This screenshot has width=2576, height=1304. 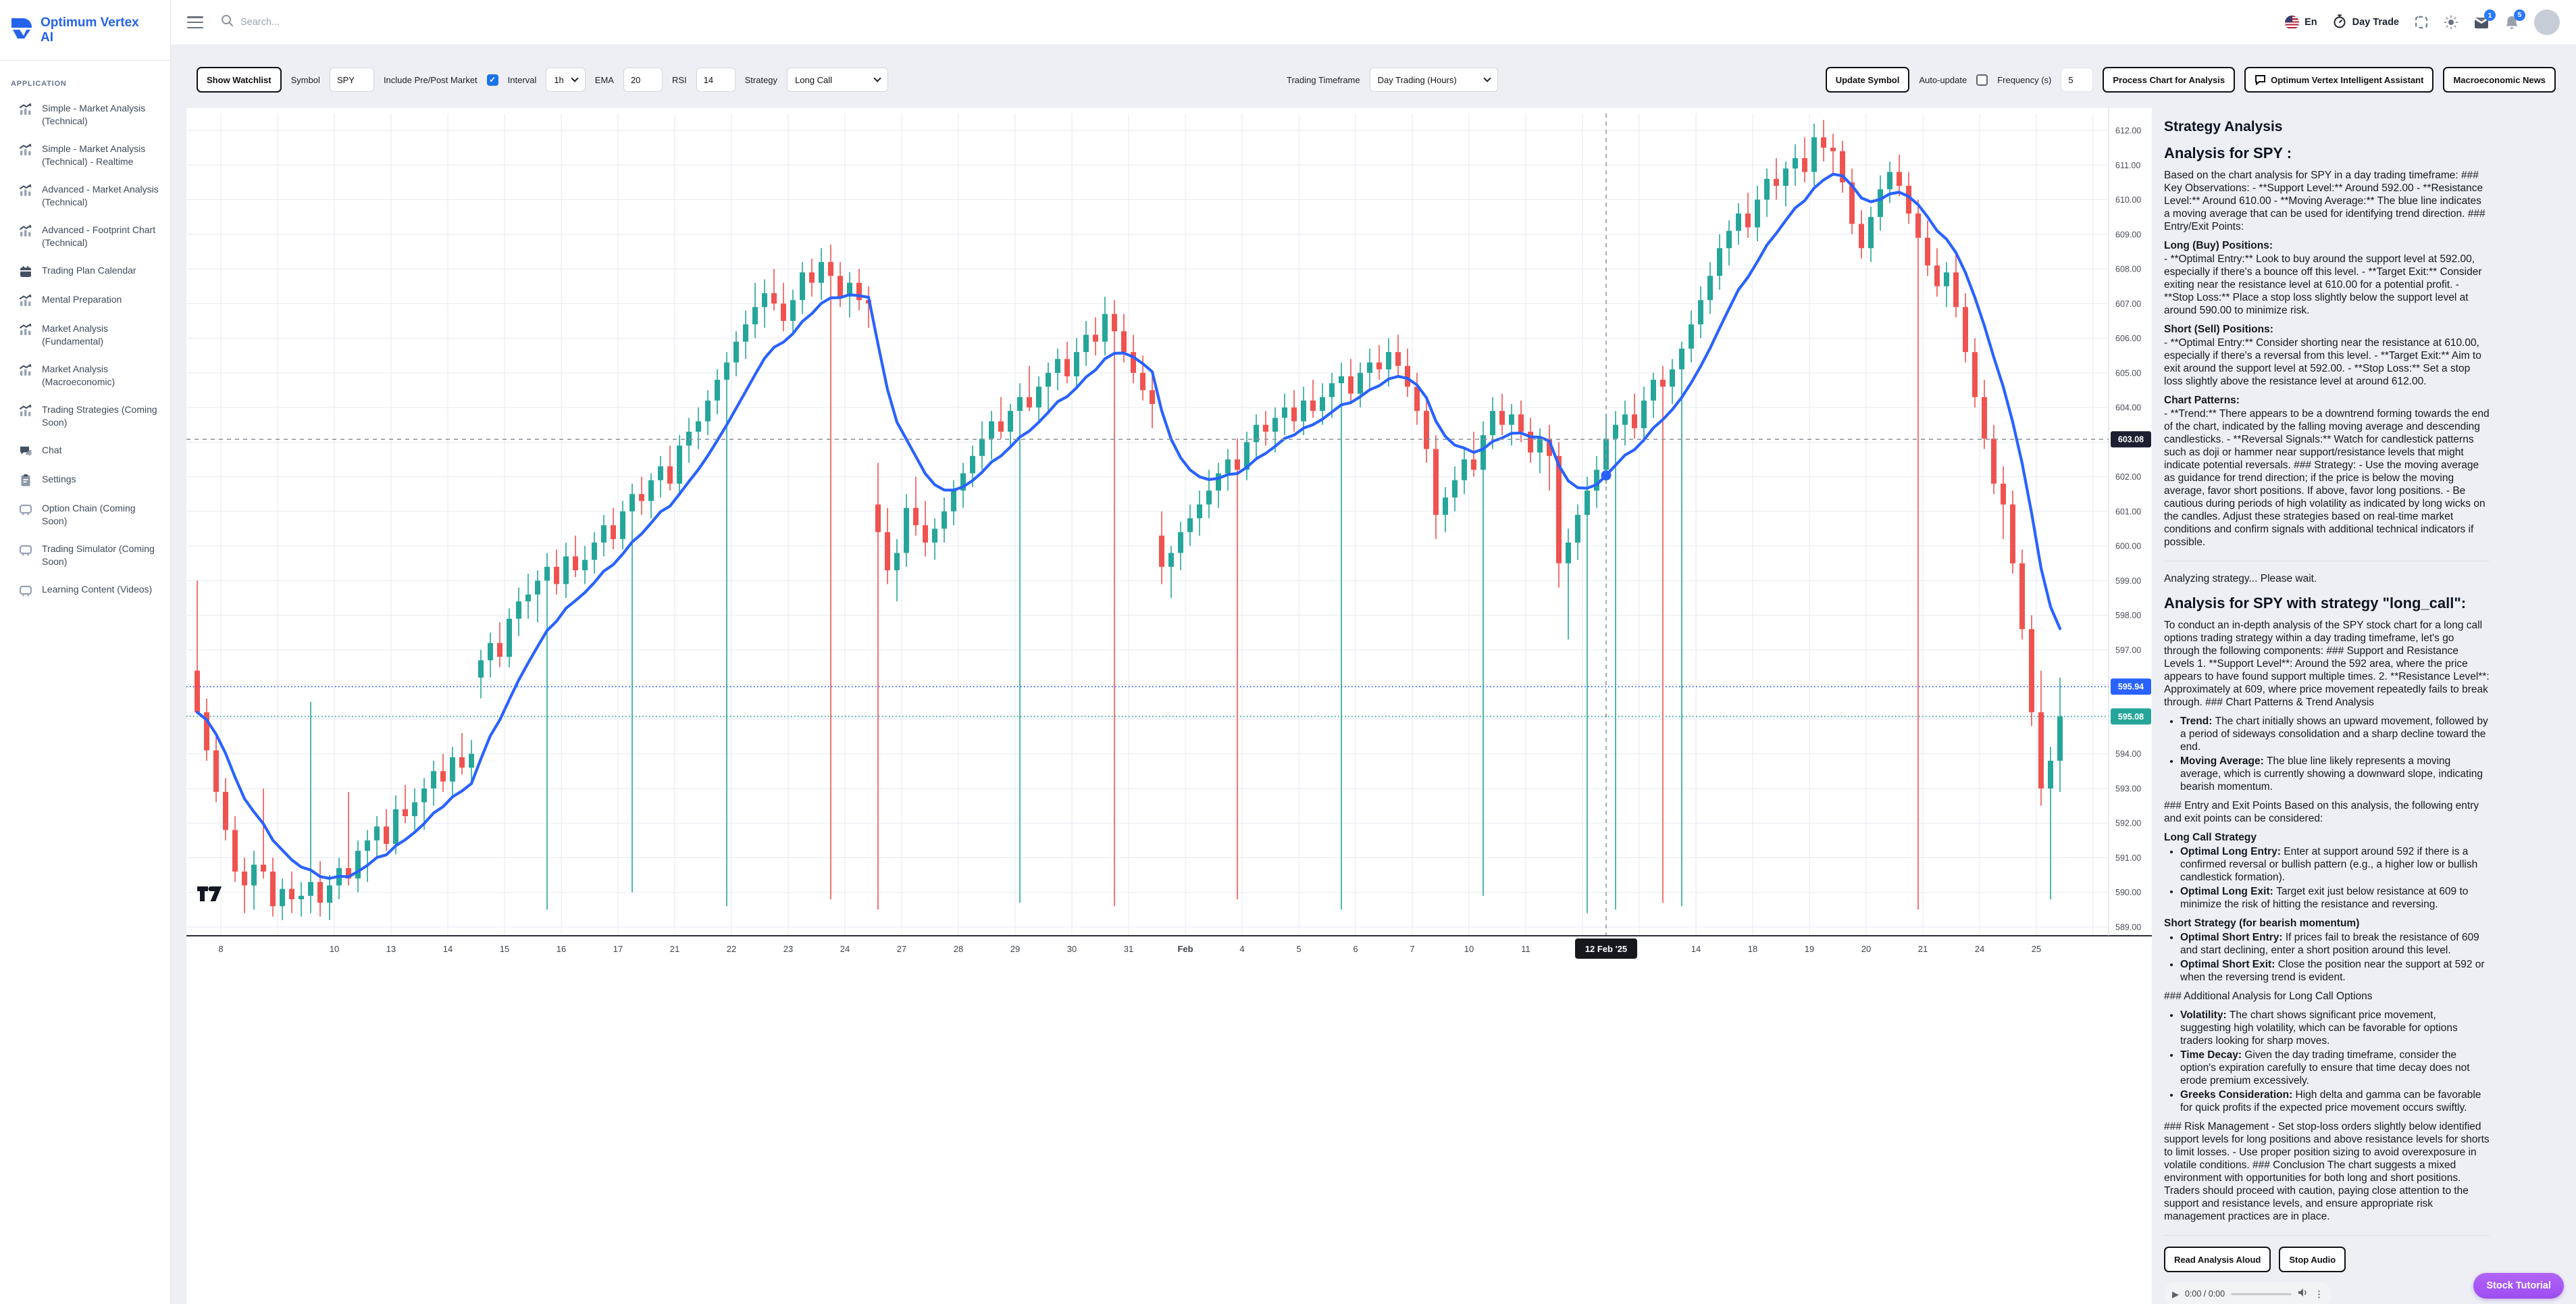 What do you see at coordinates (85, 480) in the screenshot?
I see `sidebar-item-settings: Settings` at bounding box center [85, 480].